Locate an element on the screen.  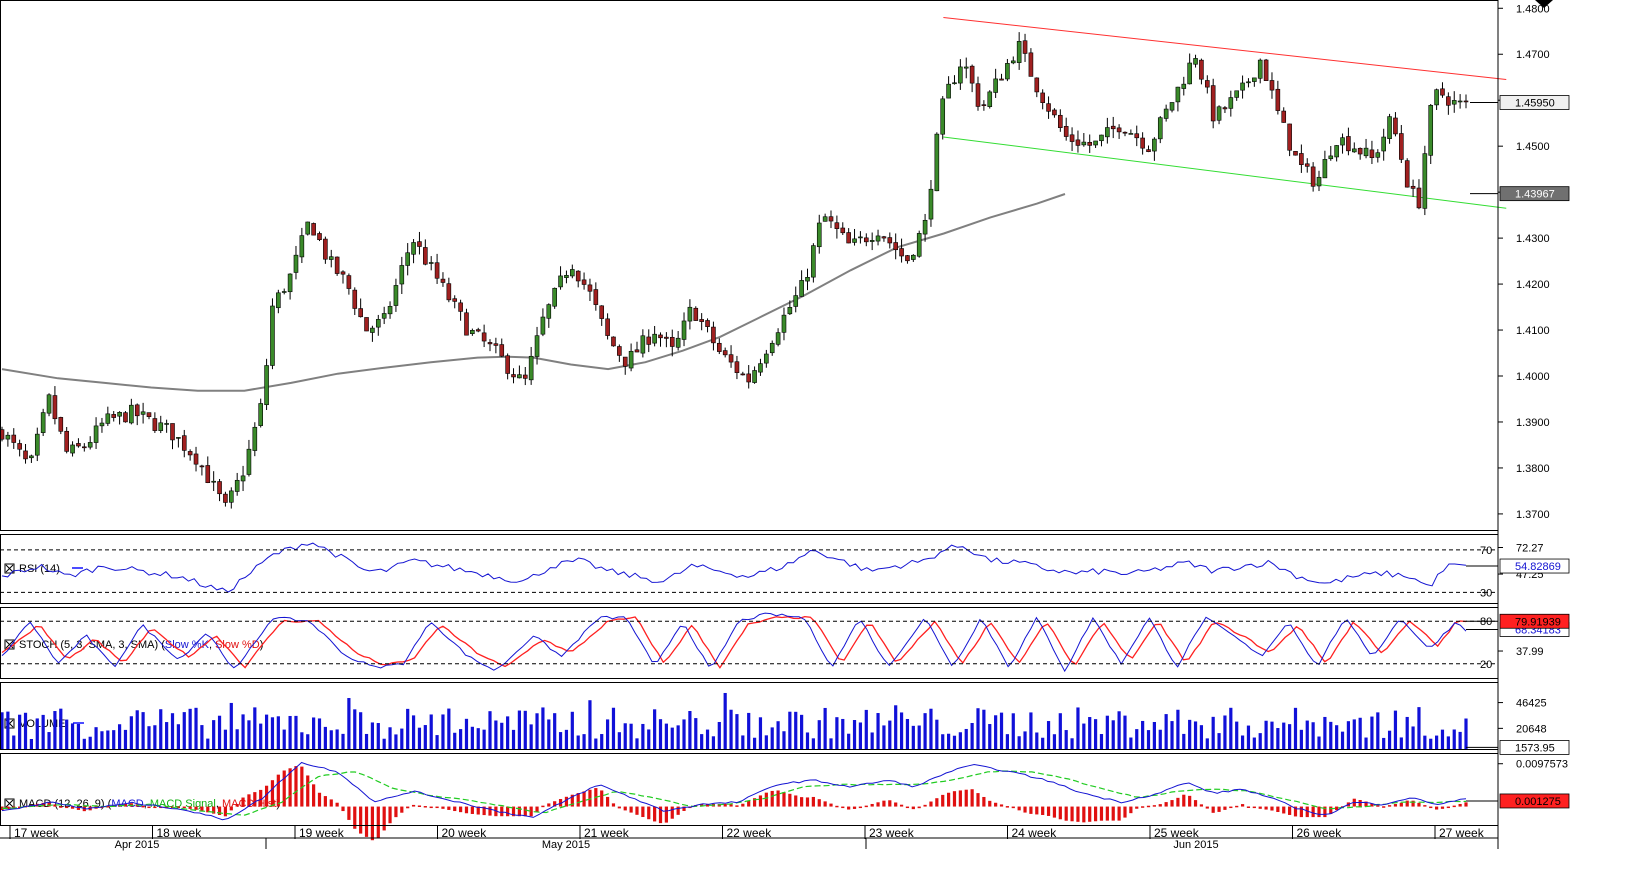
rsi-title: RSI (14) is located at coordinates (39, 569).